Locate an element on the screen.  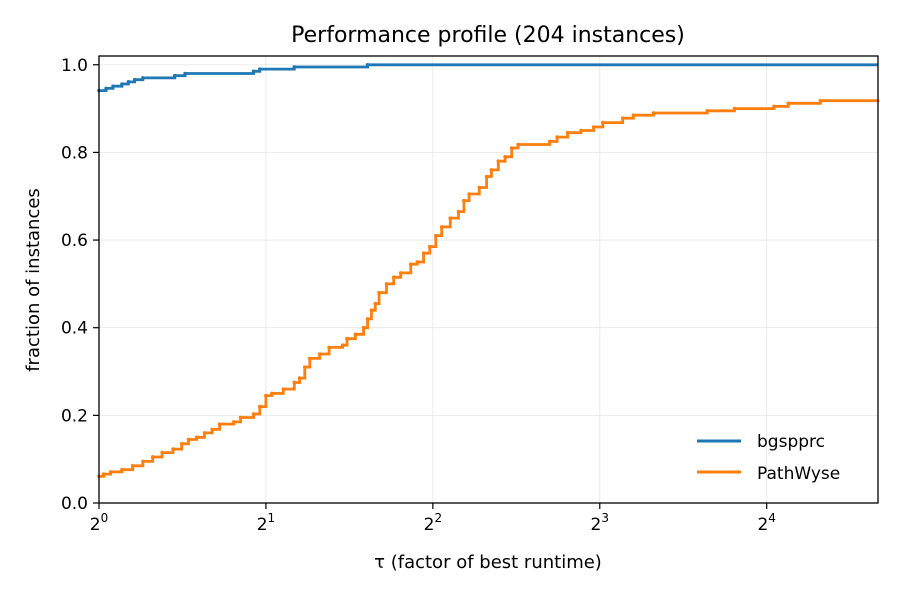
x-axis-ticks: 20 21 22 23 24 is located at coordinates (433, 519).